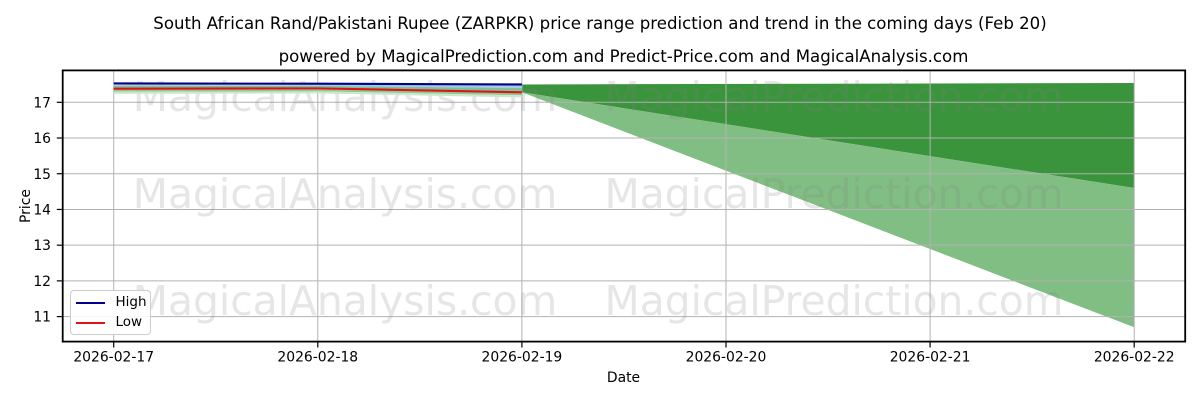  What do you see at coordinates (42, 139) in the screenshot?
I see `y-tick-label: 16` at bounding box center [42, 139].